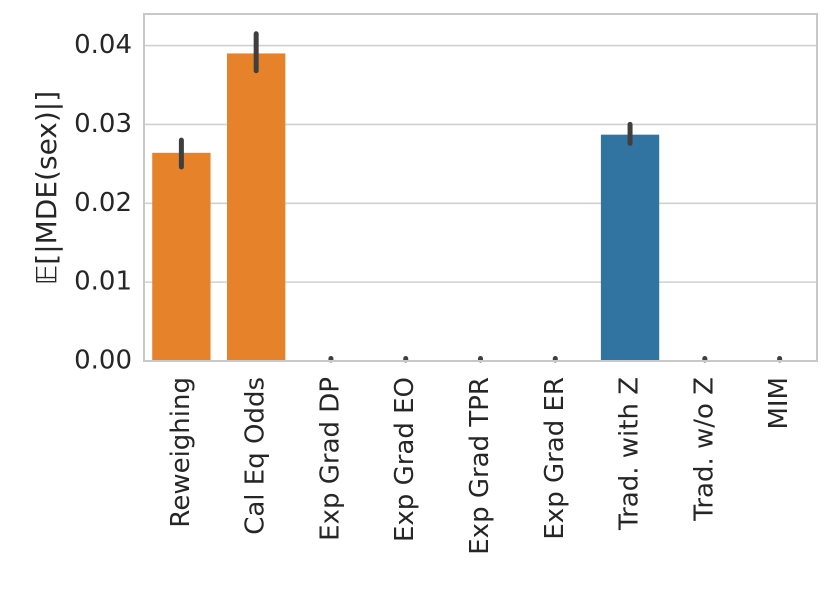 This screenshot has width=831, height=614. I want to click on y-tick-label: 0.01, so click(103, 282).